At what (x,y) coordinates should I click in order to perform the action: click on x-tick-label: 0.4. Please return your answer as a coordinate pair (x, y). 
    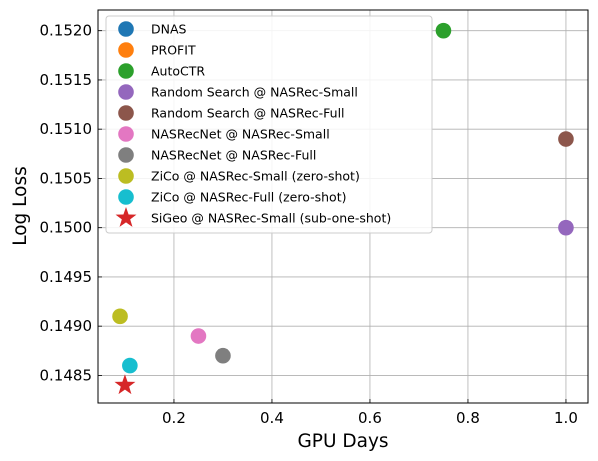
    Looking at the image, I should click on (272, 418).